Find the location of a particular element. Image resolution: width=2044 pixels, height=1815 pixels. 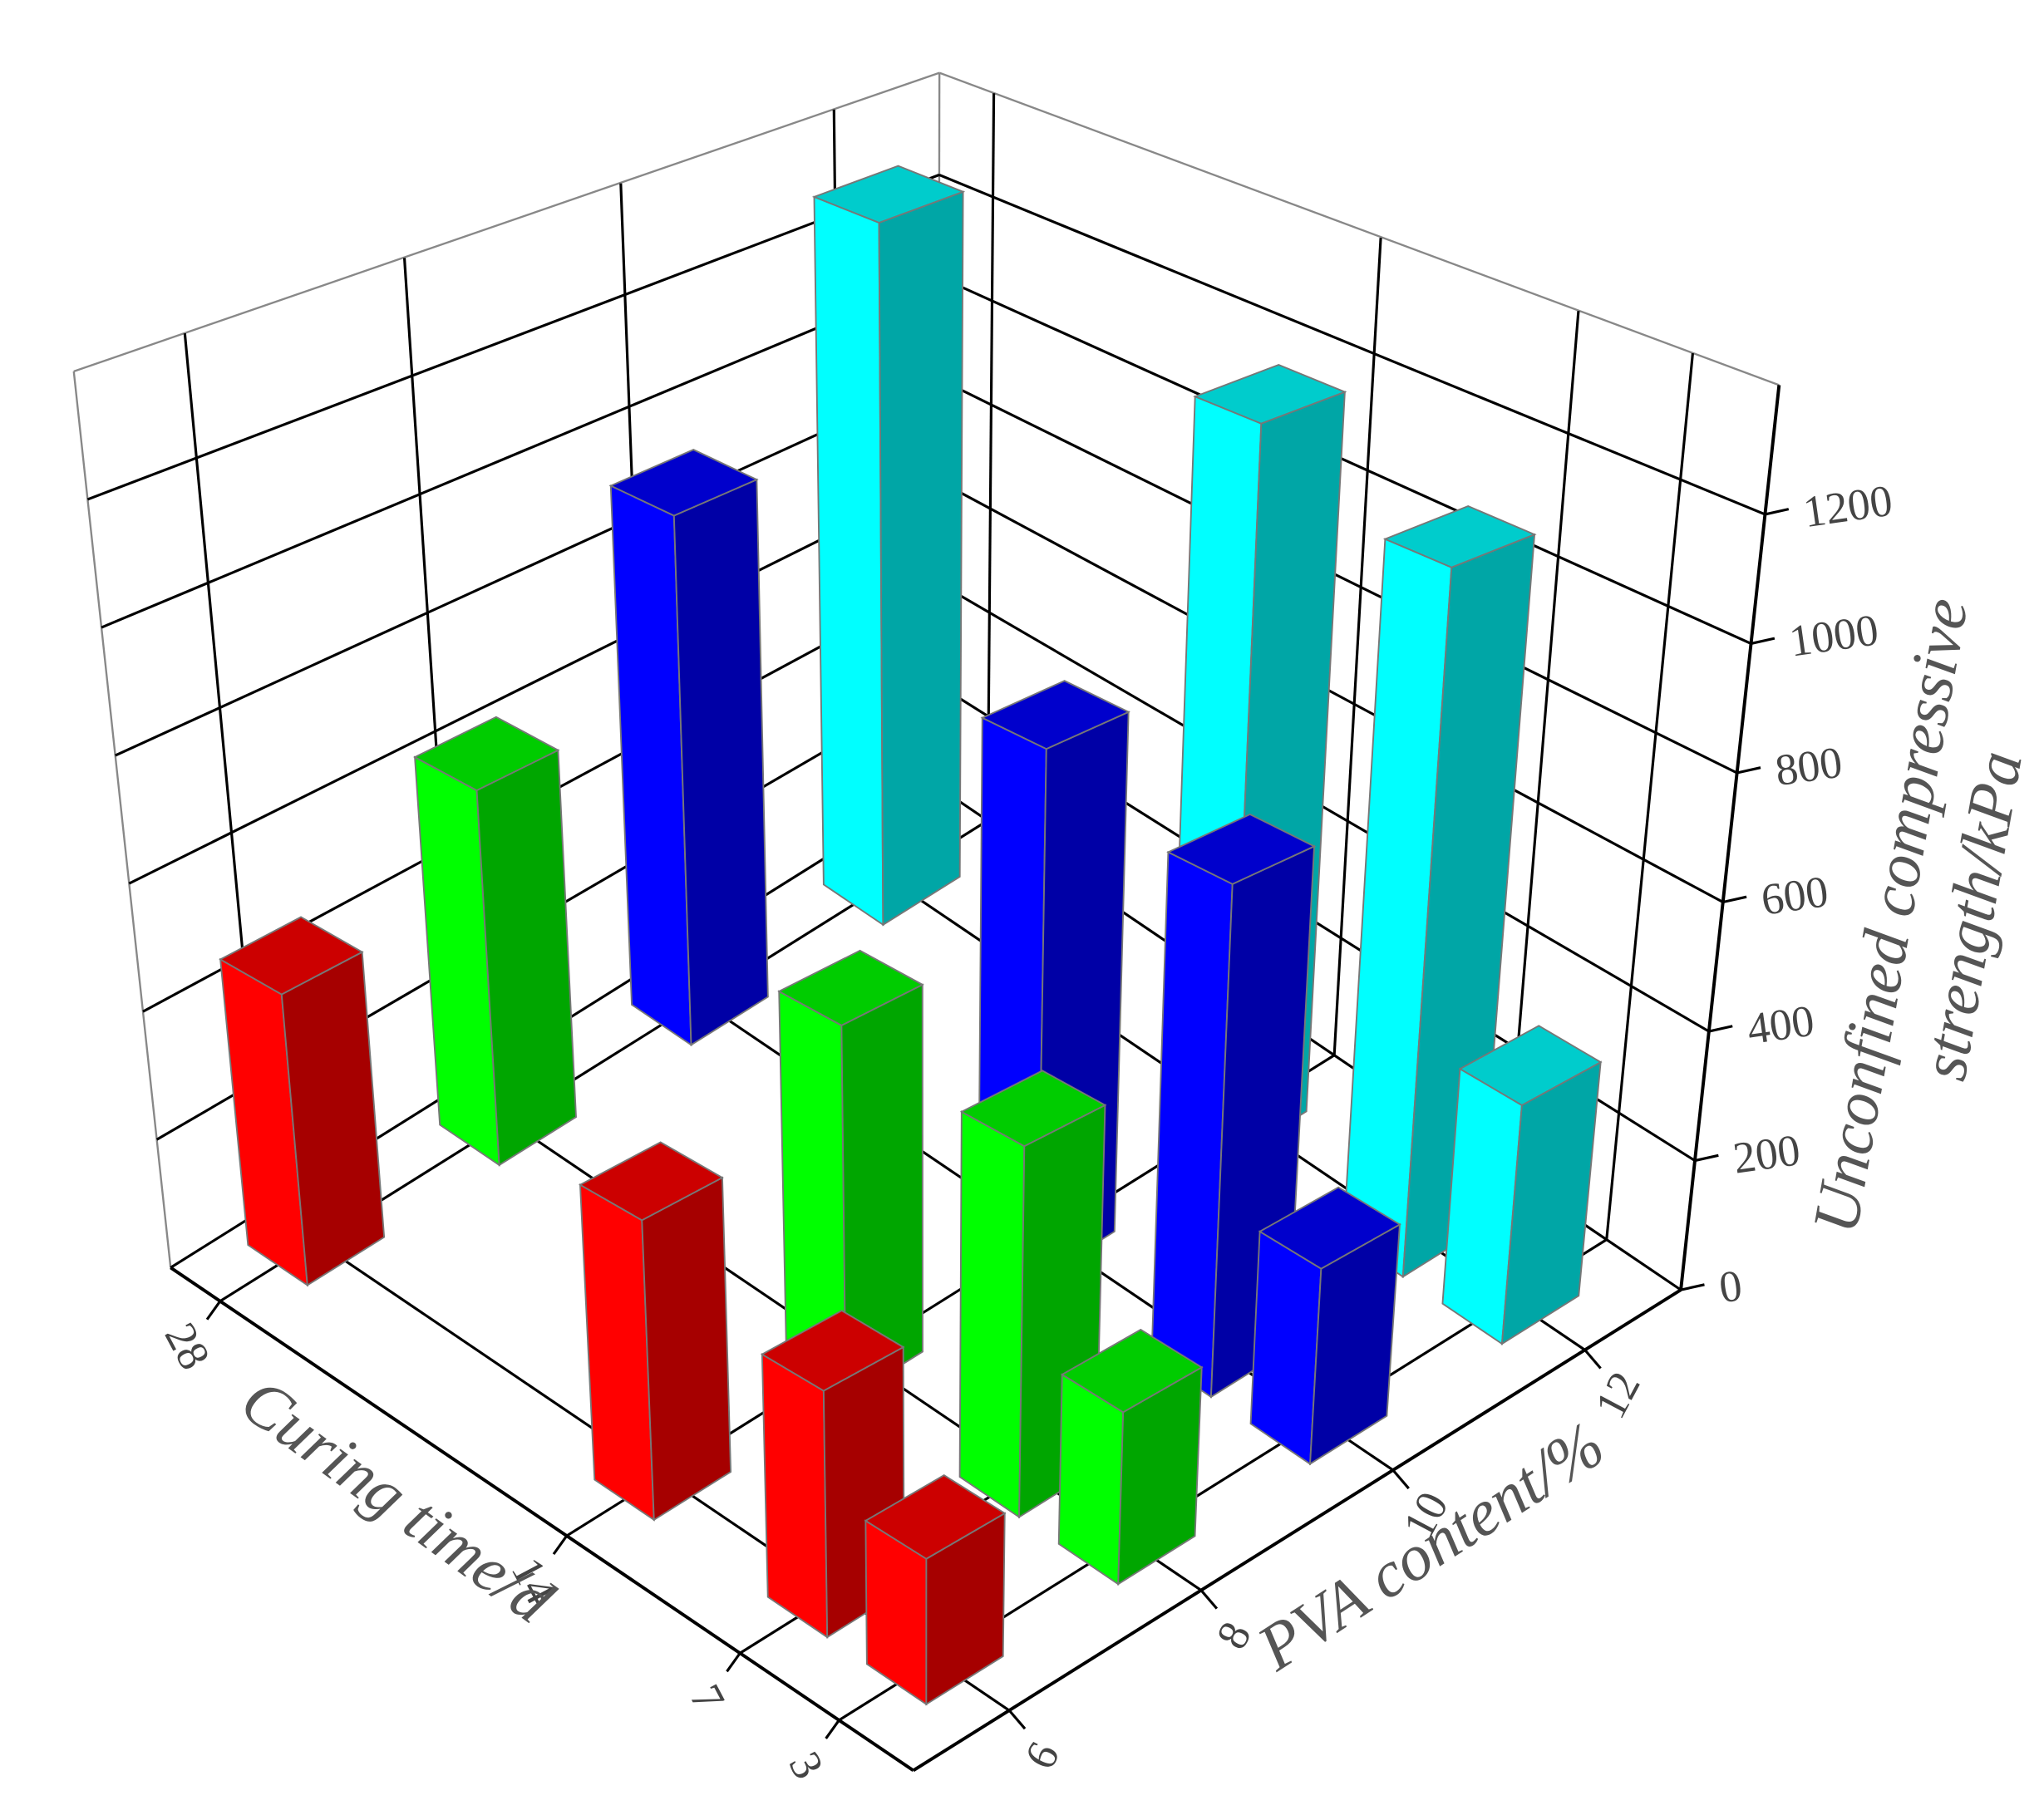

z-tick-label: 200 is located at coordinates (1766, 1154).